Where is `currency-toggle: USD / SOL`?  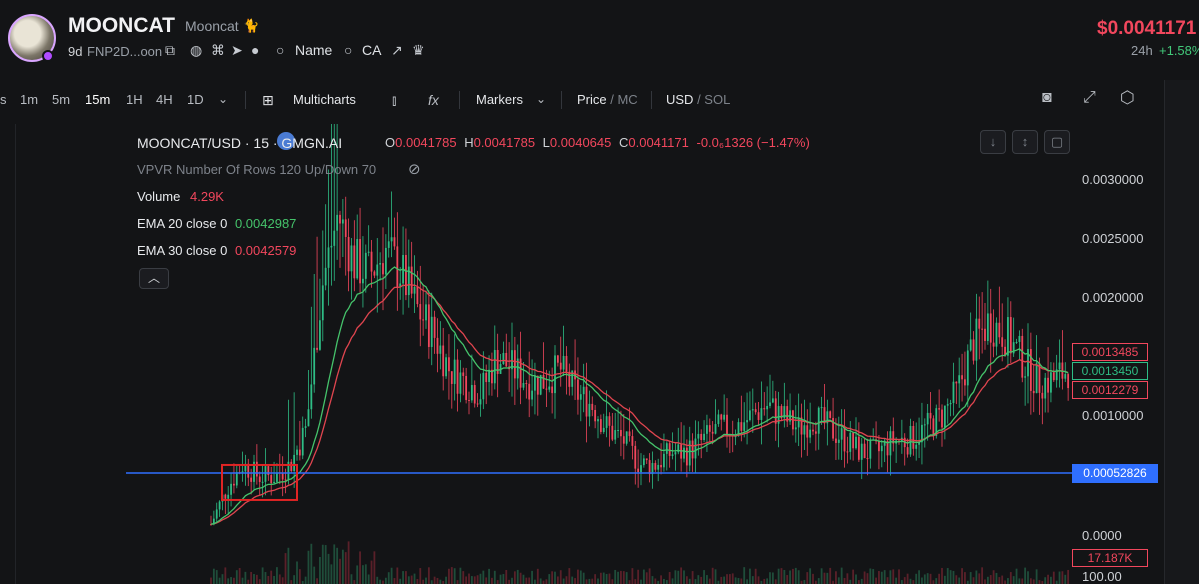 currency-toggle: USD / SOL is located at coordinates (698, 99).